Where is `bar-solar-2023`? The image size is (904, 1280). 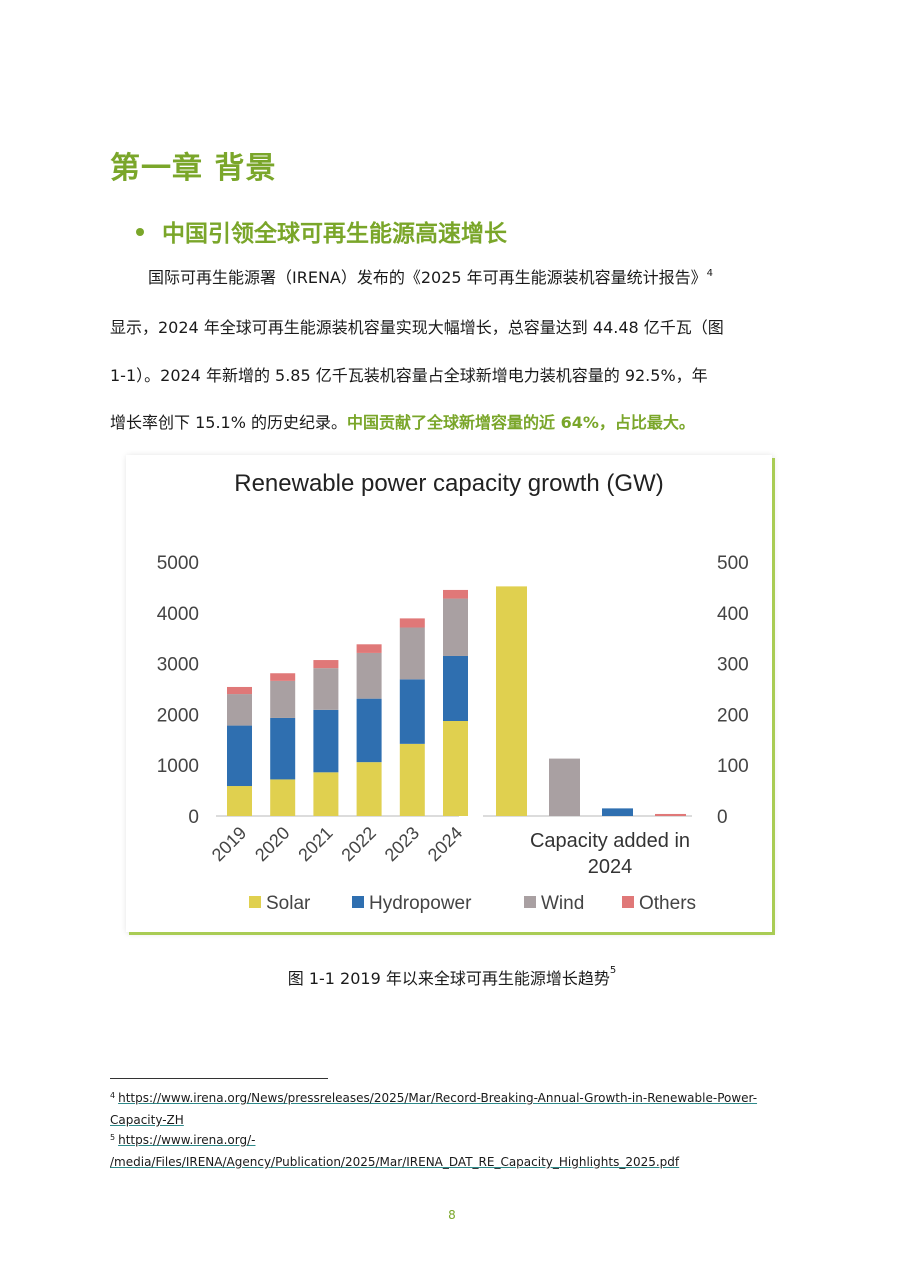 bar-solar-2023 is located at coordinates (412, 779).